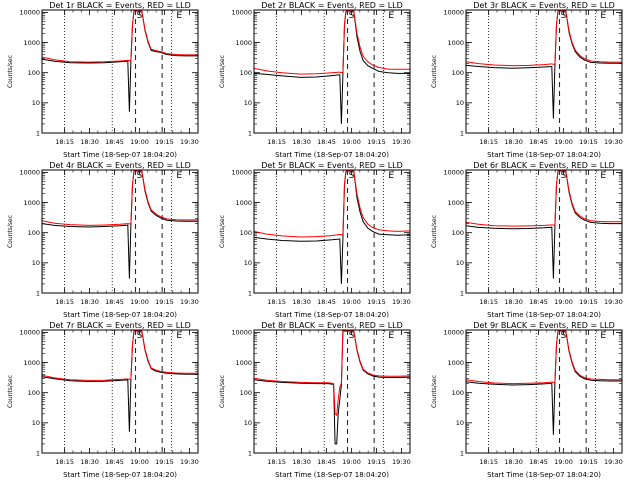 Image resolution: width=640 pixels, height=480 pixels. I want to click on panel-title: Det 3r BLACK = Events, RED = LLD, so click(544, 5).